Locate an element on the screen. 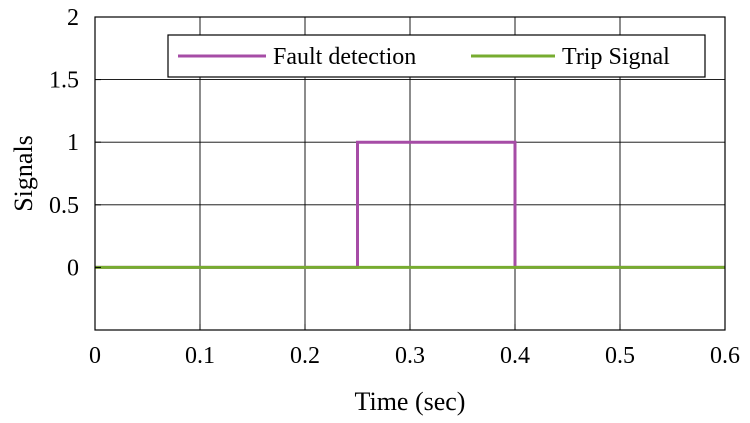 The height and width of the screenshot is (423, 750). x-tick-label: 0 is located at coordinates (95, 356).